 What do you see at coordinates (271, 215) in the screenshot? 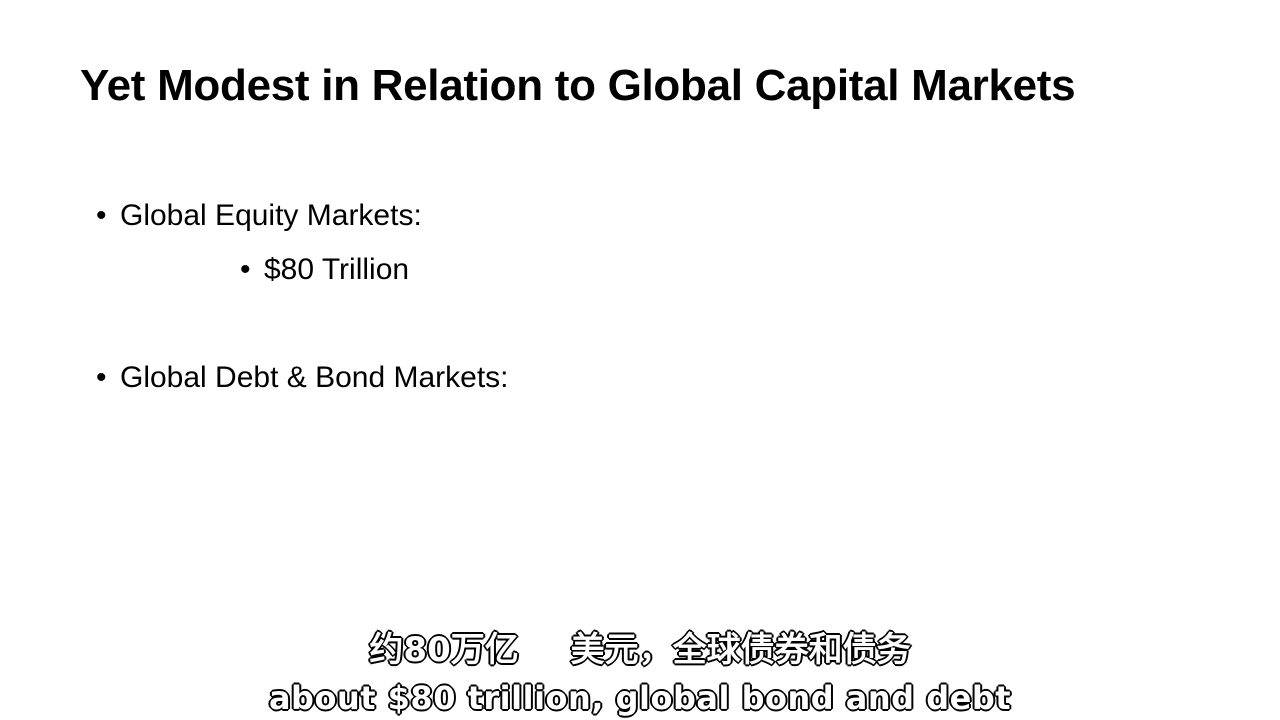
I see `bullet-text: Global Equity Markets:` at bounding box center [271, 215].